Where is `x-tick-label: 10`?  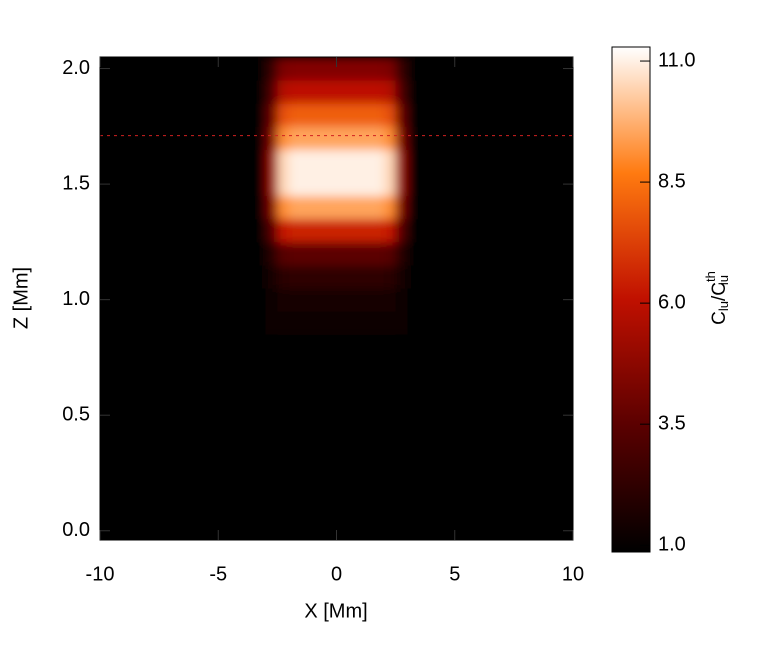
x-tick-label: 10 is located at coordinates (573, 574).